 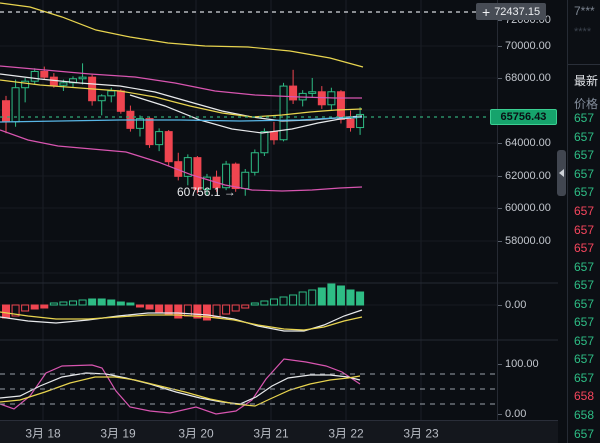 I want to click on last-price-value: 65756.43, so click(x=523, y=117).